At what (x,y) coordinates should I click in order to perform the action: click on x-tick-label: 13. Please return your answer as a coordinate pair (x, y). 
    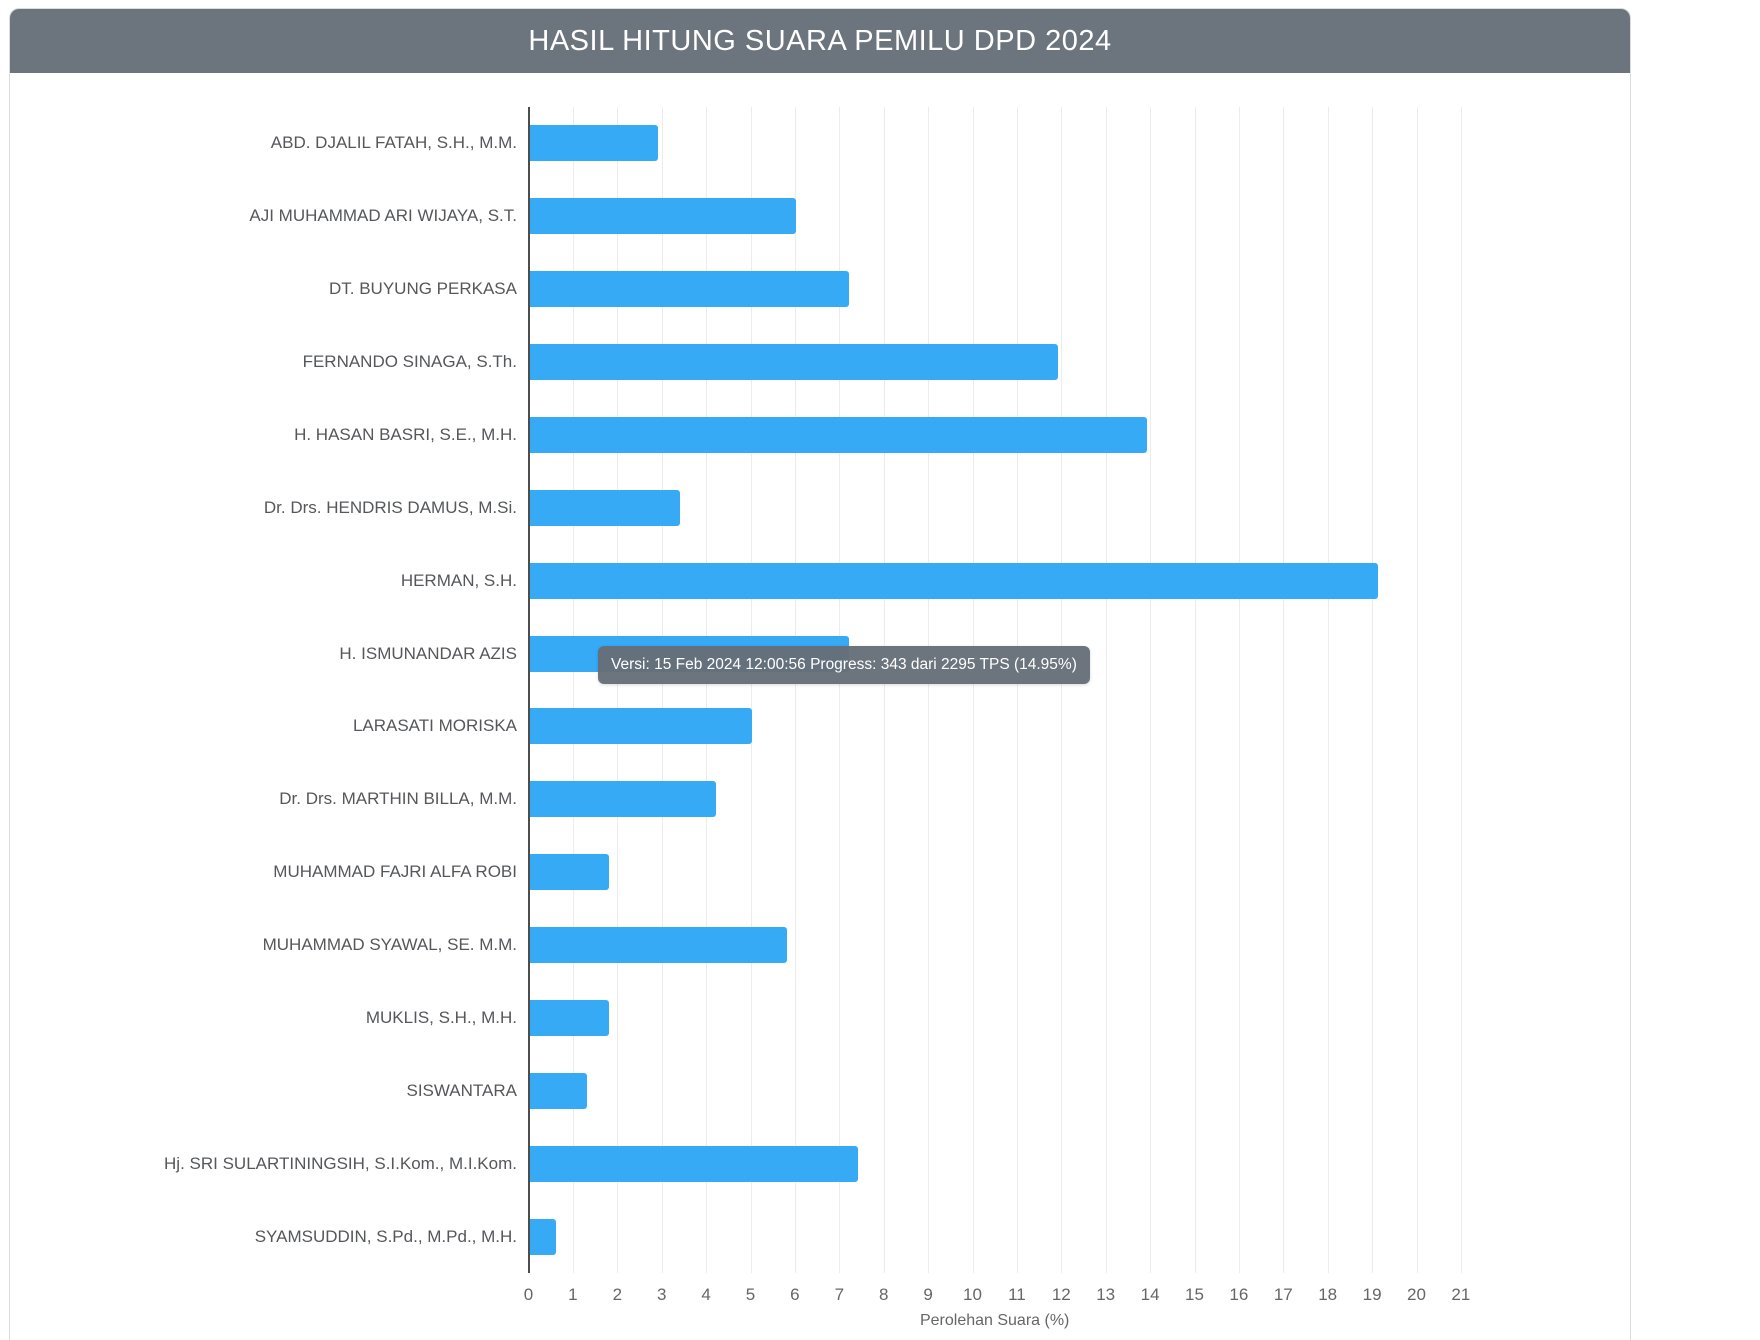
    Looking at the image, I should click on (1106, 1294).